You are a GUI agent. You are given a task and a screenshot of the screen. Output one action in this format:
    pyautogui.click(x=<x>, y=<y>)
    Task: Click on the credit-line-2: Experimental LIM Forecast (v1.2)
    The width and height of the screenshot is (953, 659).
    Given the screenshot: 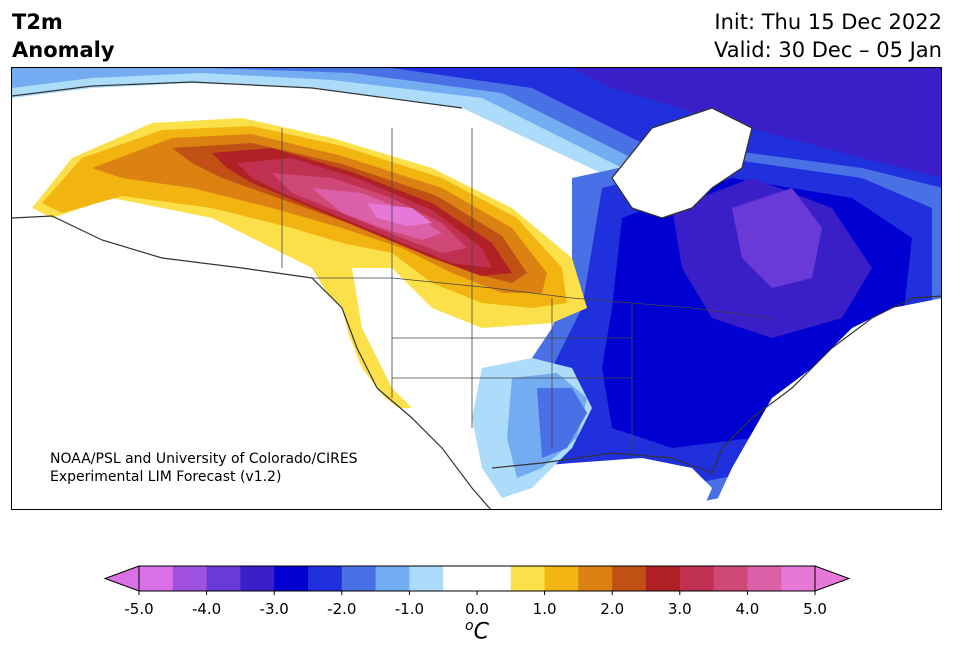 What is the action you would take?
    pyautogui.click(x=166, y=477)
    